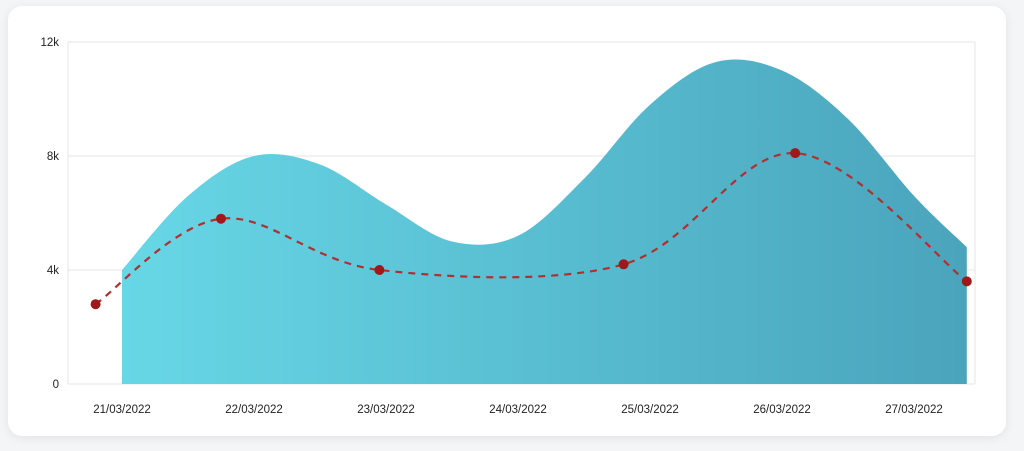  I want to click on x-tick-label: 26/03/2022, so click(782, 410).